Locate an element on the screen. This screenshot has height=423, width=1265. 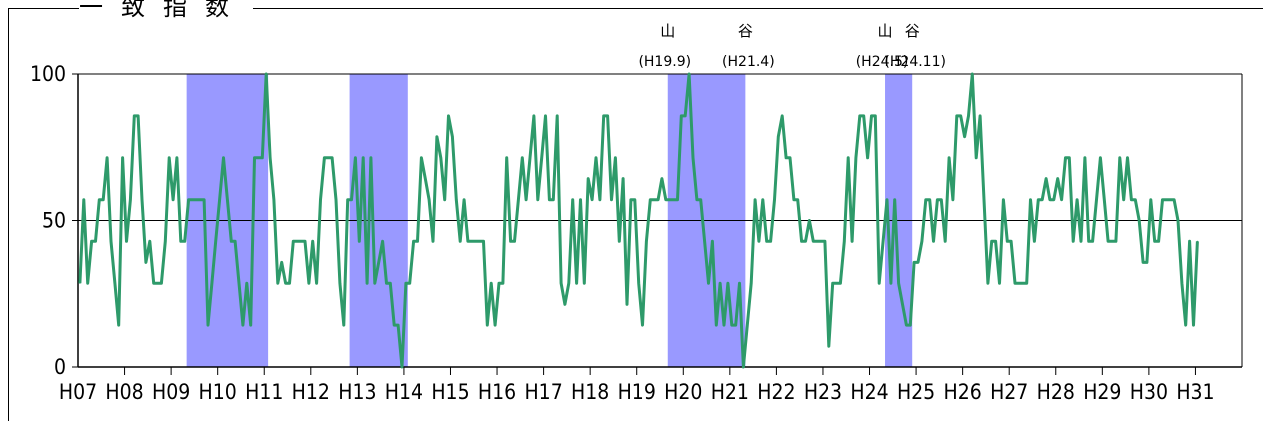
trough-date-3: (H21.4) is located at coordinates (748, 62).